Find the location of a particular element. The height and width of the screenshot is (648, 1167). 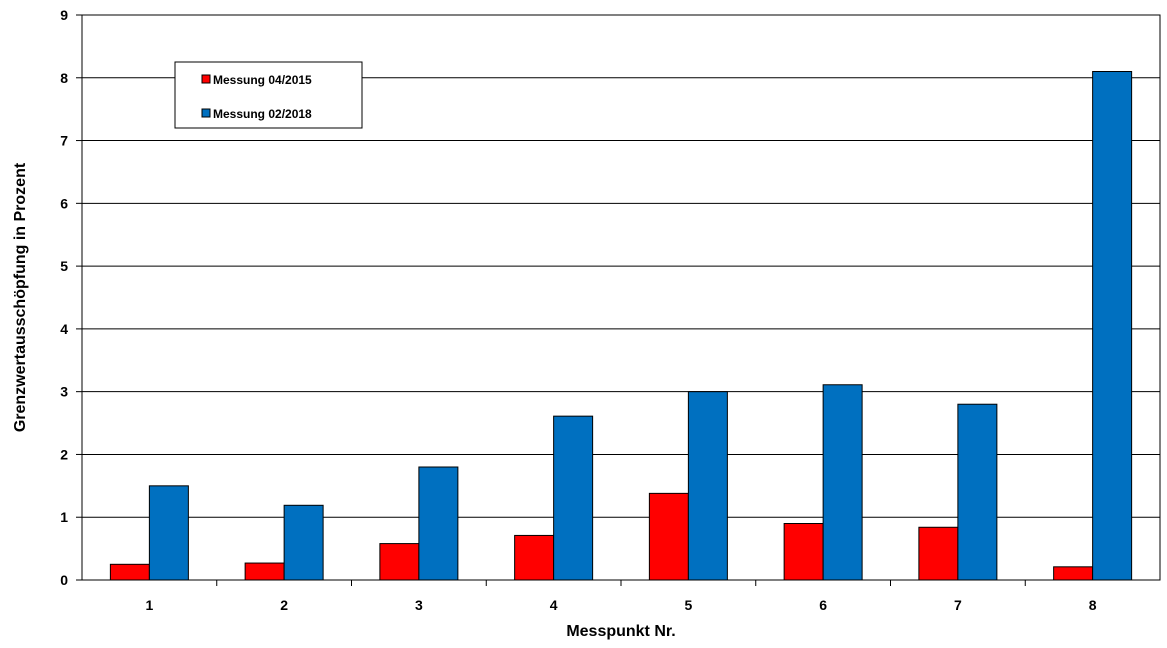

legend: Messung 04/2015 Messung 02/2018 is located at coordinates (268, 95).